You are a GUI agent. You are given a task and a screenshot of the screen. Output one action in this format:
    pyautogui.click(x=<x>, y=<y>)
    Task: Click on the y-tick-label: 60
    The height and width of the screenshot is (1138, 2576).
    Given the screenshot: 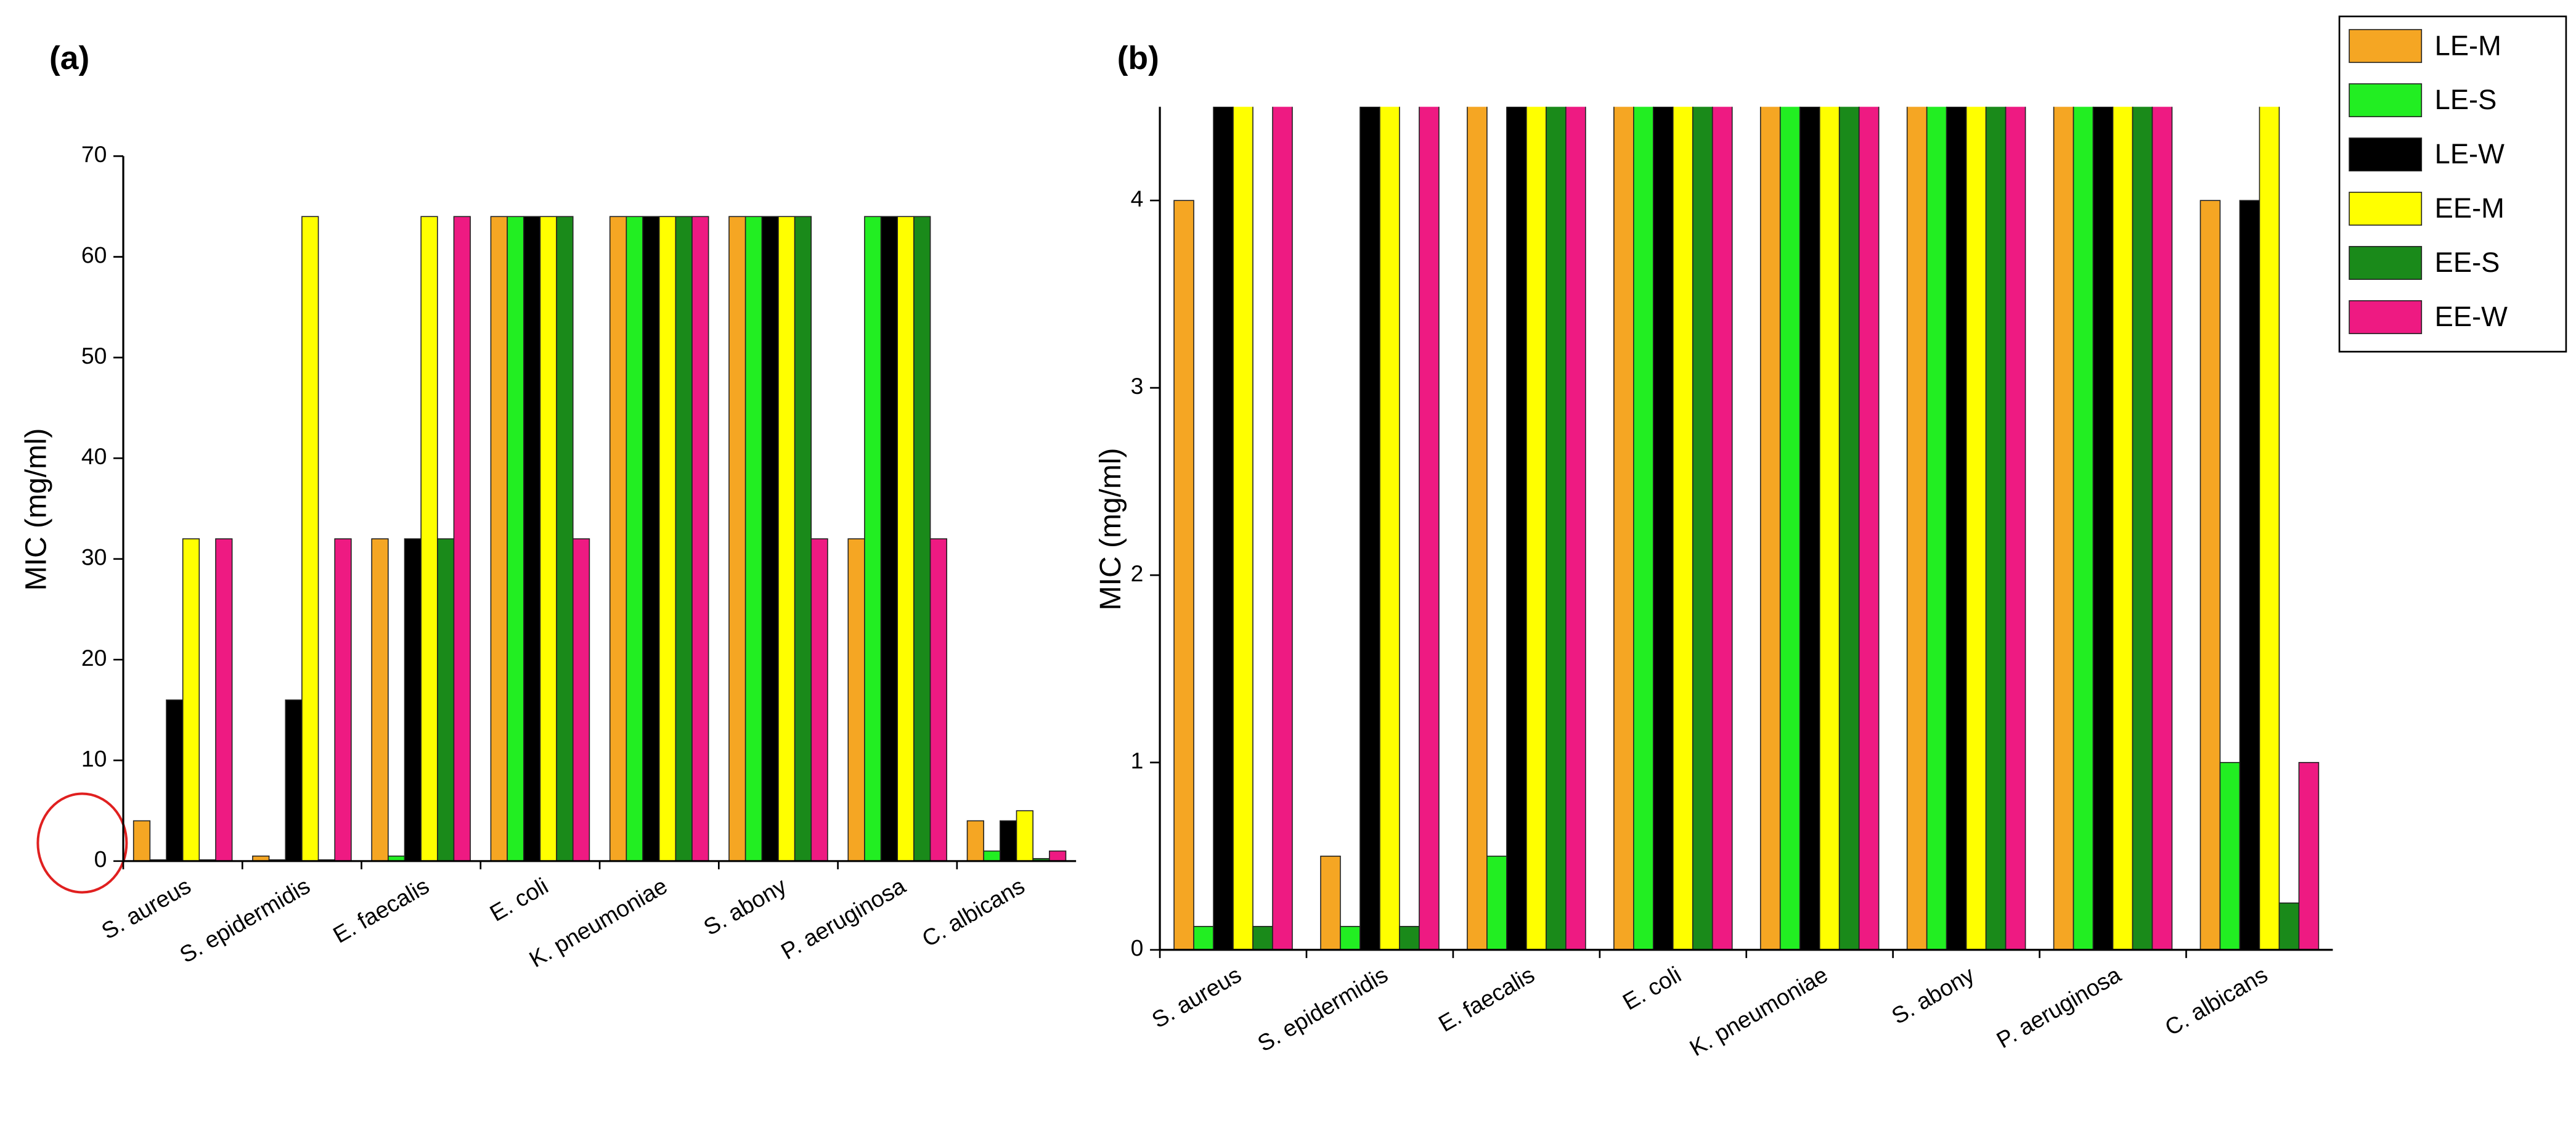 What is the action you would take?
    pyautogui.click(x=94, y=255)
    